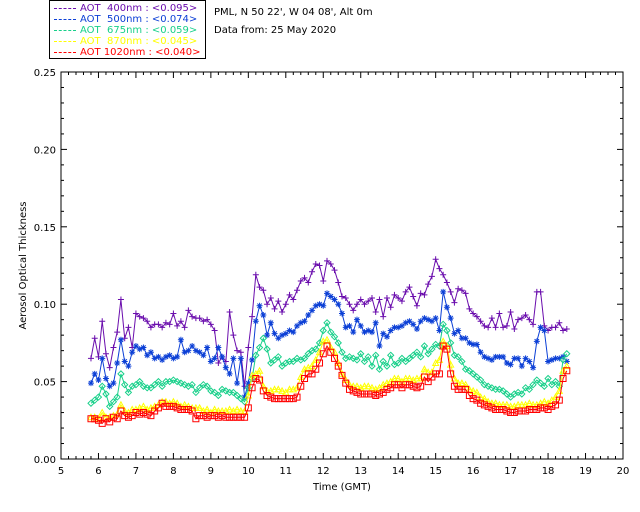 The image size is (640, 512). I want to click on legend-label: AOT 870nm : <0.045>, so click(139, 41).